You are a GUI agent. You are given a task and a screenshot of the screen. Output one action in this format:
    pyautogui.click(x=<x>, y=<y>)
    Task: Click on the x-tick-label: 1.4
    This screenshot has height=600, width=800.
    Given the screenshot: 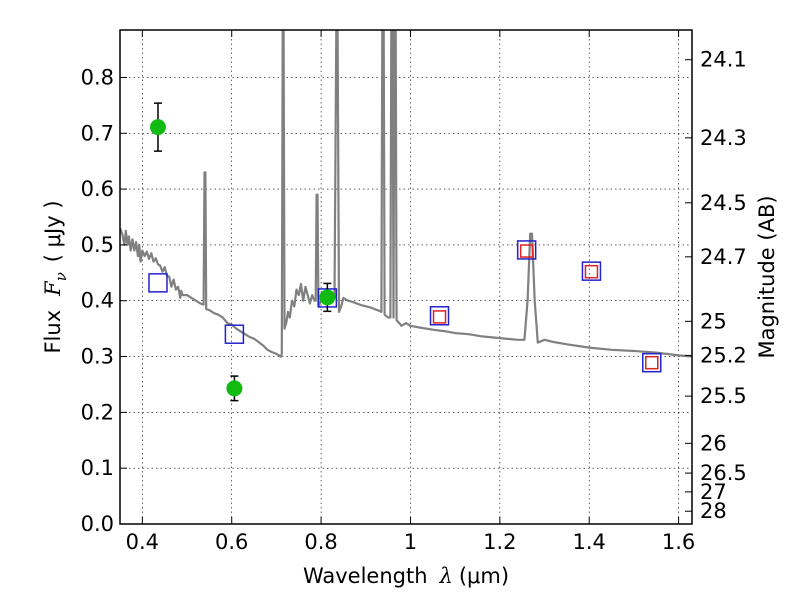 What is the action you would take?
    pyautogui.click(x=589, y=542)
    